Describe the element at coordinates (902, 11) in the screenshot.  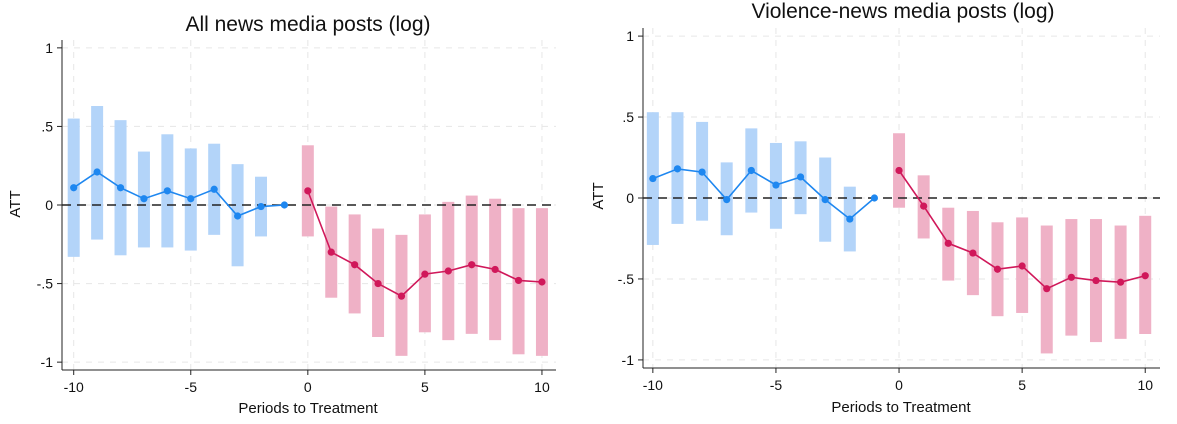
I see `chart-title: Violence-news media posts (log)` at that location.